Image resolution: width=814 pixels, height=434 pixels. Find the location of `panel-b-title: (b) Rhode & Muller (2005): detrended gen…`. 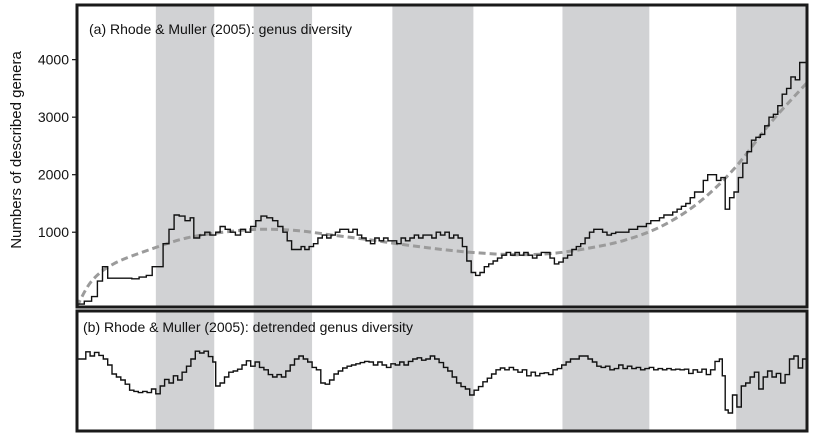

panel-b-title: (b) Rhode & Muller (2005): detrended gen… is located at coordinates (248, 327).